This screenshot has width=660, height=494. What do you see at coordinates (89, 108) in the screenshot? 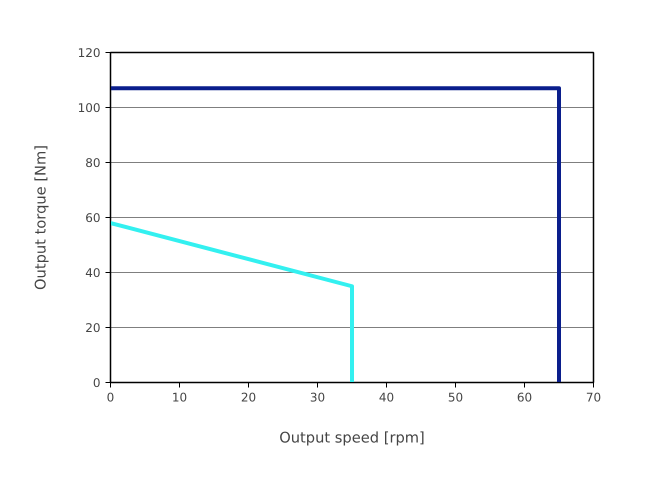
I see `y-tick-label: 100` at bounding box center [89, 108].